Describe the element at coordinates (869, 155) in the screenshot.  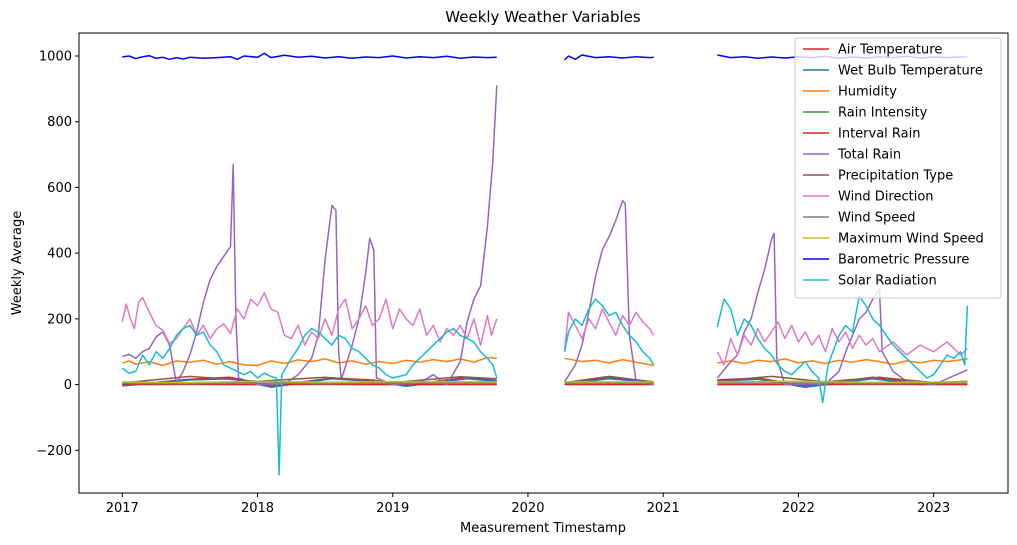
I see `legend-label: Total Rain` at that location.